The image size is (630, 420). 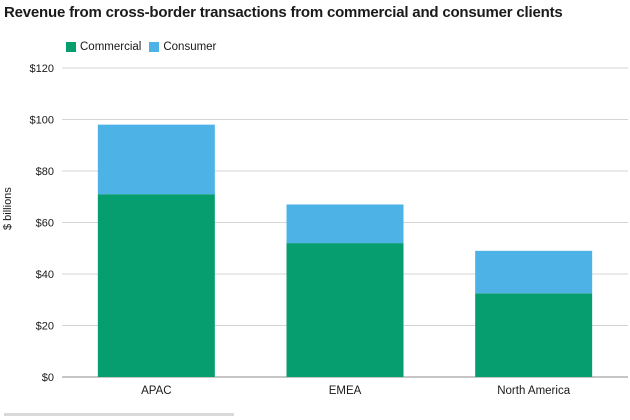 I want to click on legend-swatch-commercial, so click(x=71, y=47).